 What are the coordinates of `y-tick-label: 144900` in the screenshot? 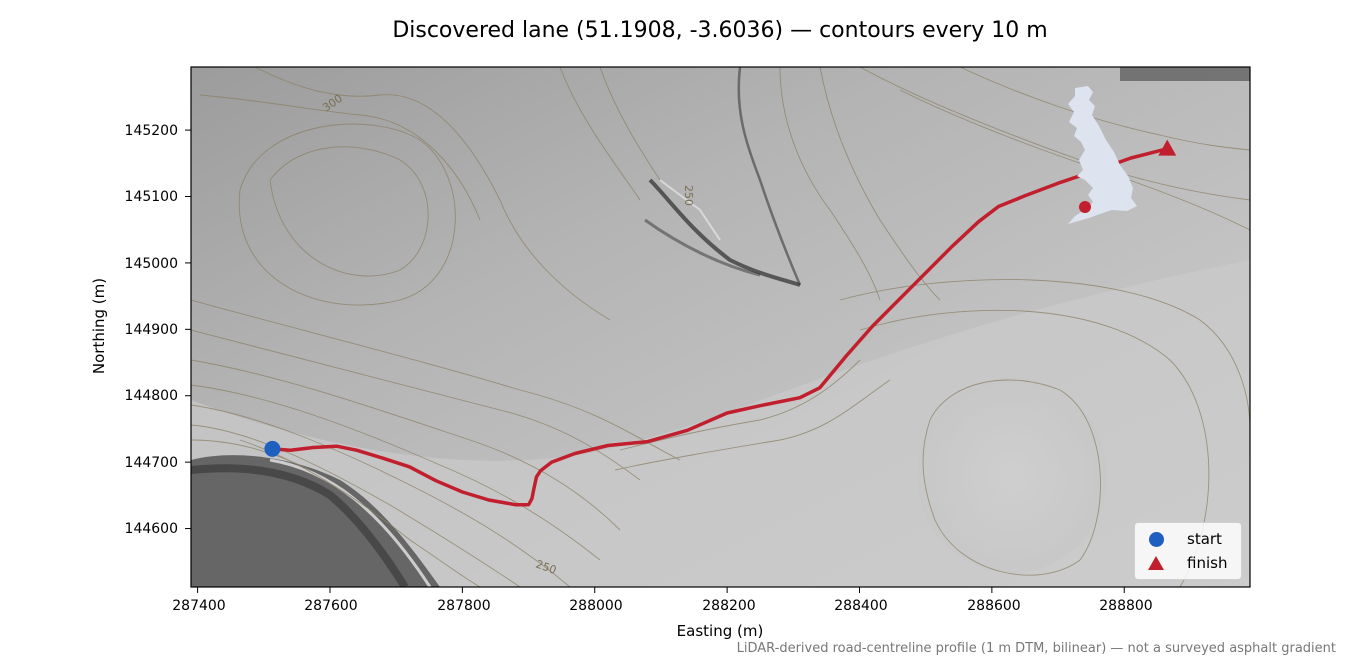 It's located at (151, 330).